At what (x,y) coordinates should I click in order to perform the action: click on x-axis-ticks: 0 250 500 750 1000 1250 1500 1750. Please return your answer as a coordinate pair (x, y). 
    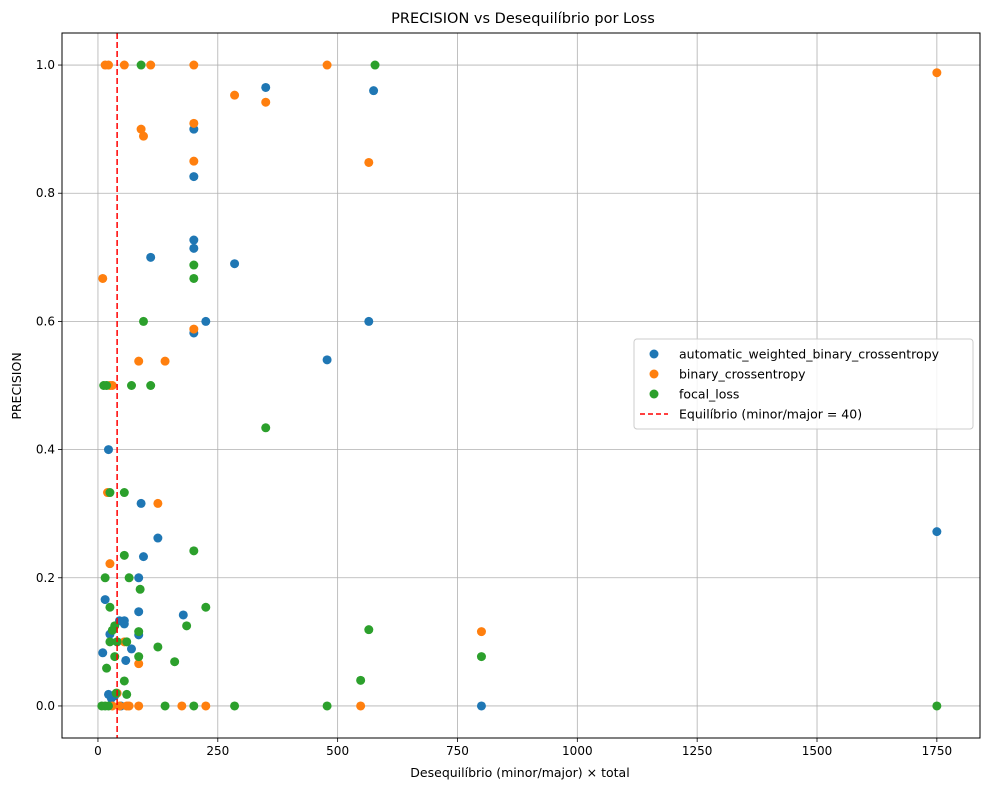
    Looking at the image, I should click on (523, 748).